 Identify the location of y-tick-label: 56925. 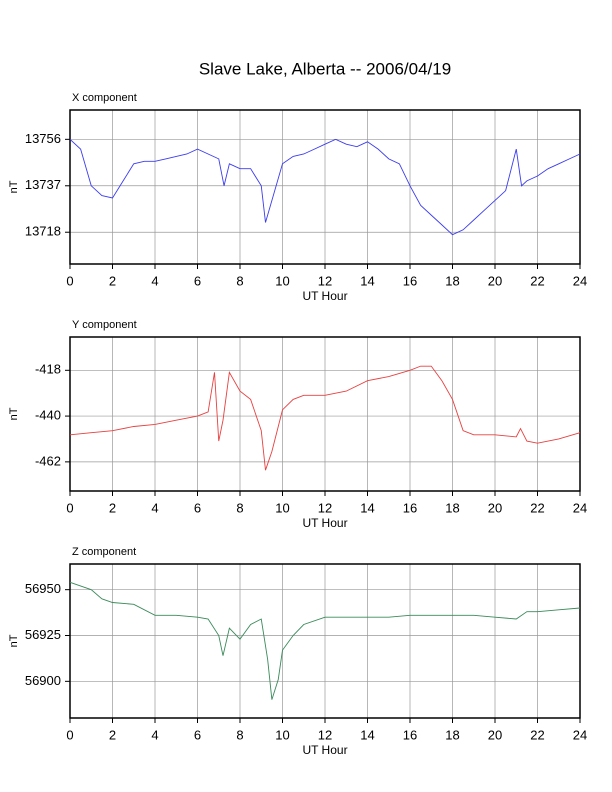
(43, 634).